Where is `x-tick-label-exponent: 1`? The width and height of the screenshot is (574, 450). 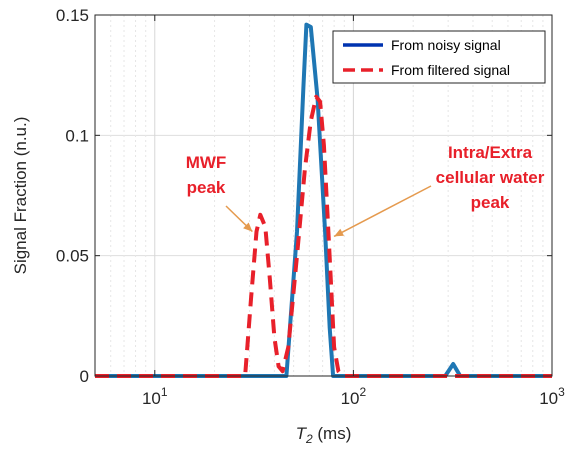 x-tick-label-exponent: 1 is located at coordinates (164, 392).